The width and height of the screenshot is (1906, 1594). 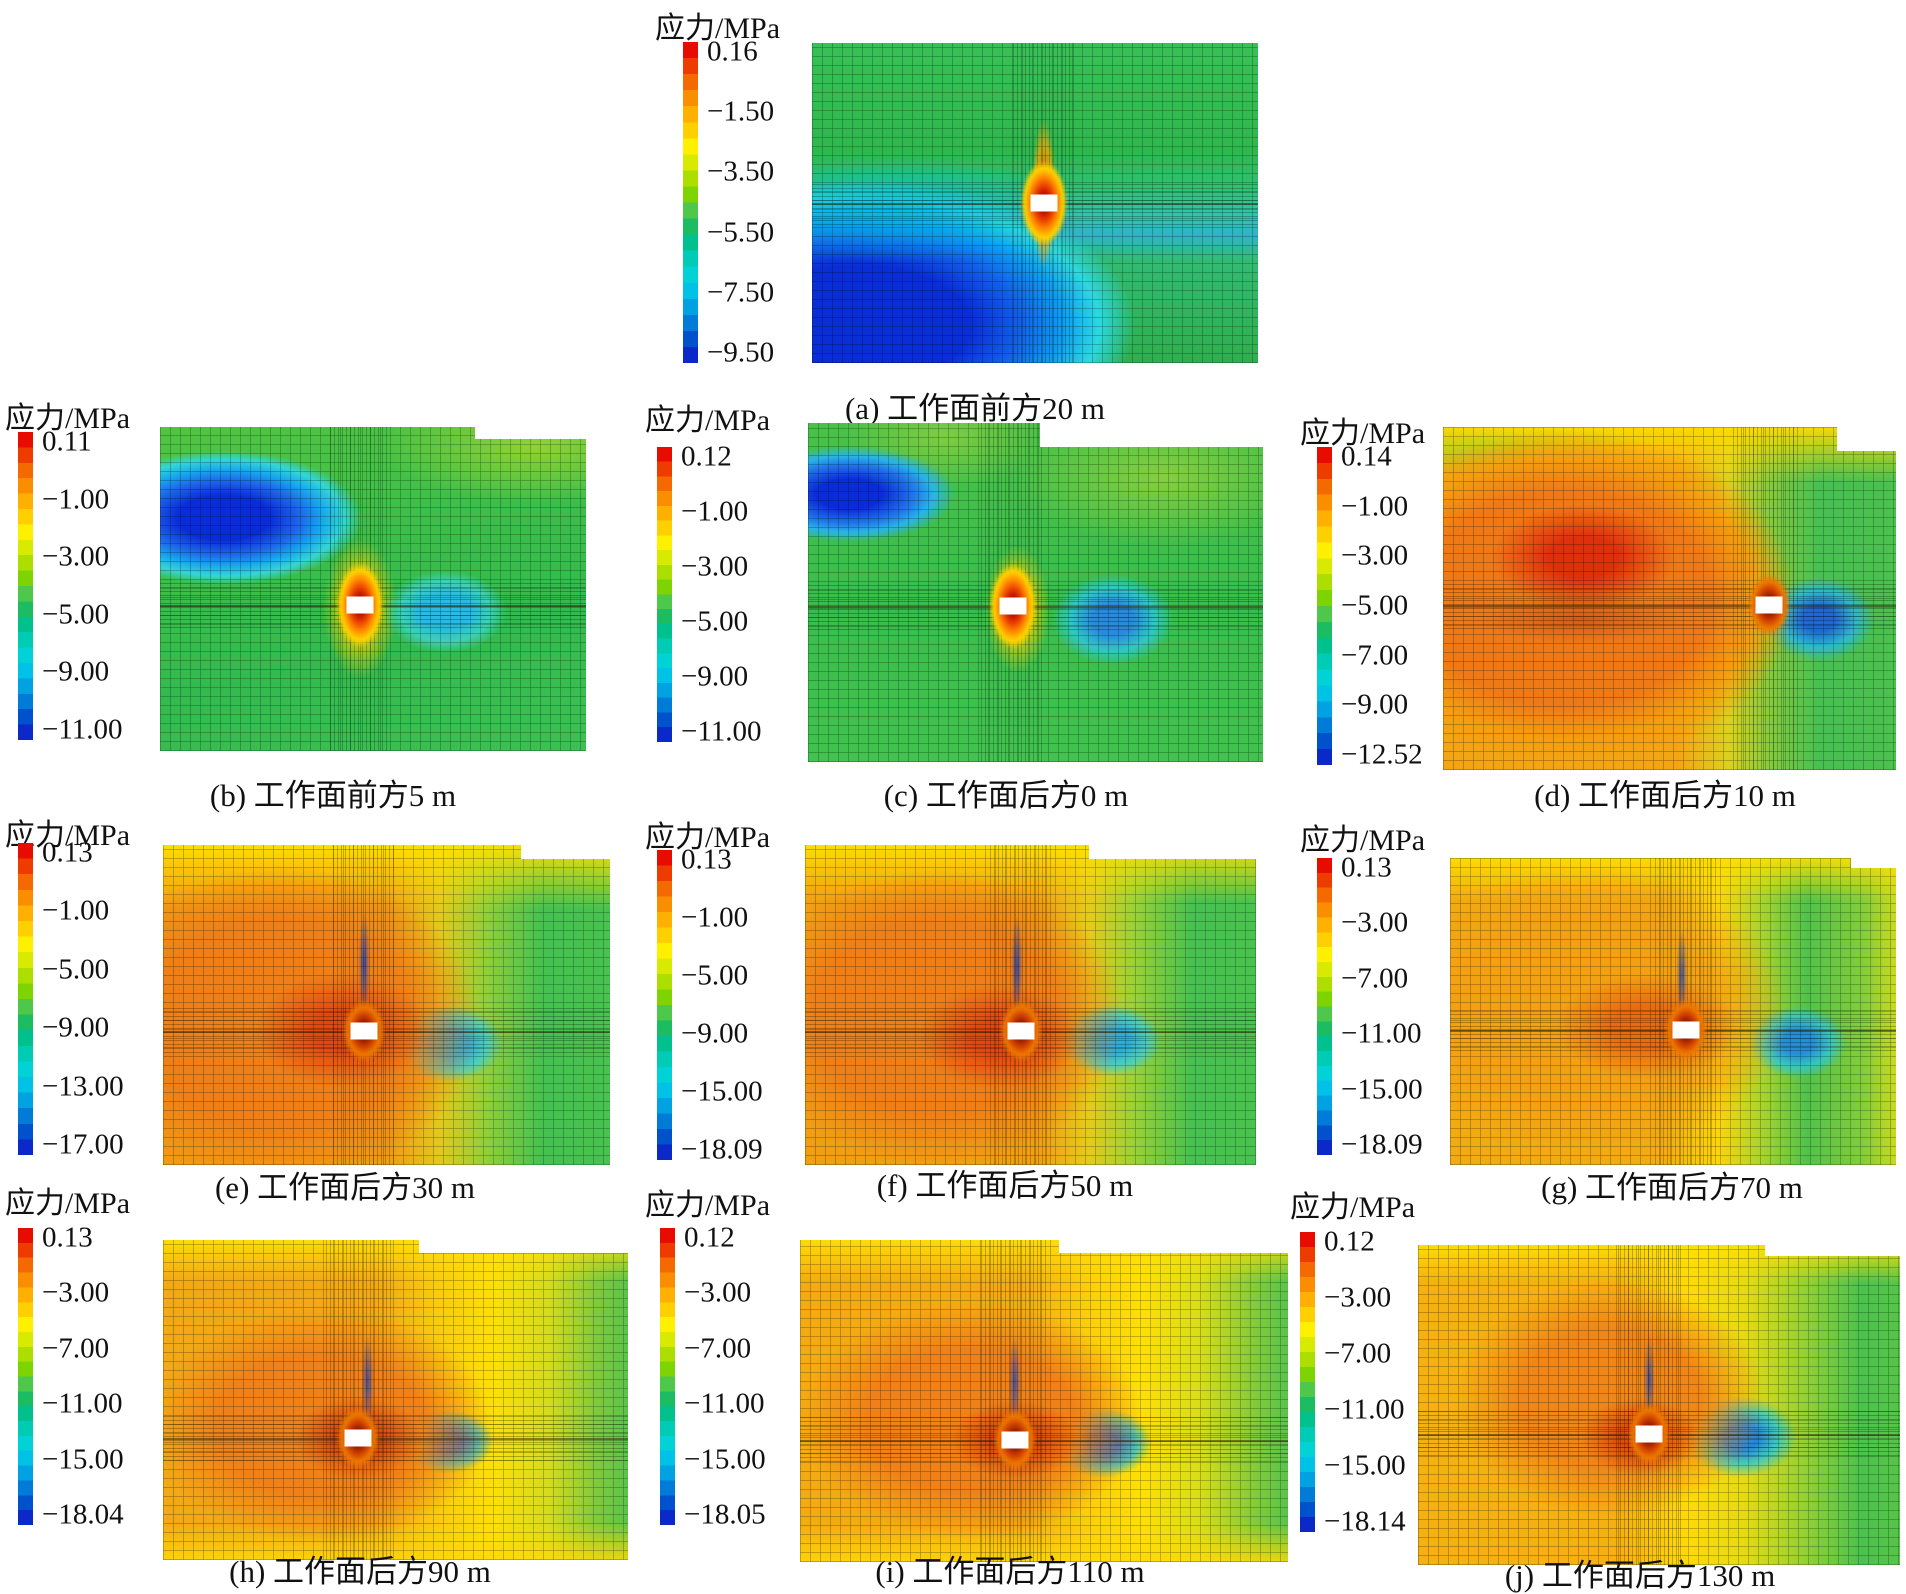 What do you see at coordinates (83, 1086) in the screenshot?
I see `colorbar-tick-label: −13.00` at bounding box center [83, 1086].